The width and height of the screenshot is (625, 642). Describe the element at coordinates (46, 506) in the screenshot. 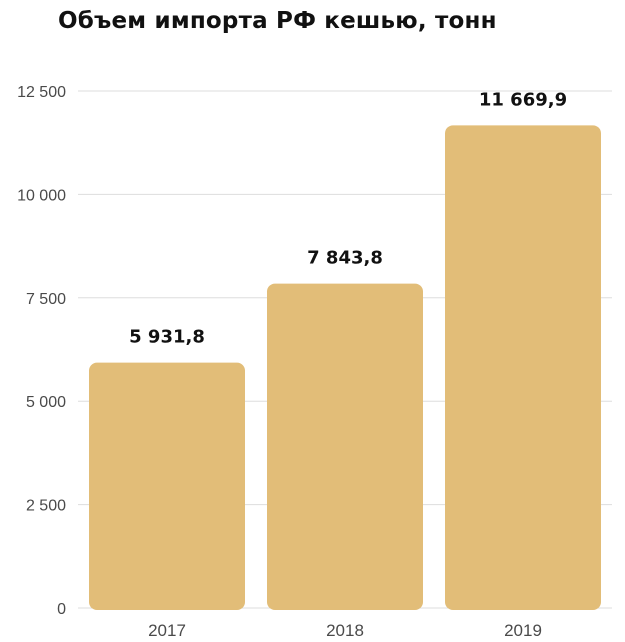

I see `y-tick-label: 2 500` at that location.